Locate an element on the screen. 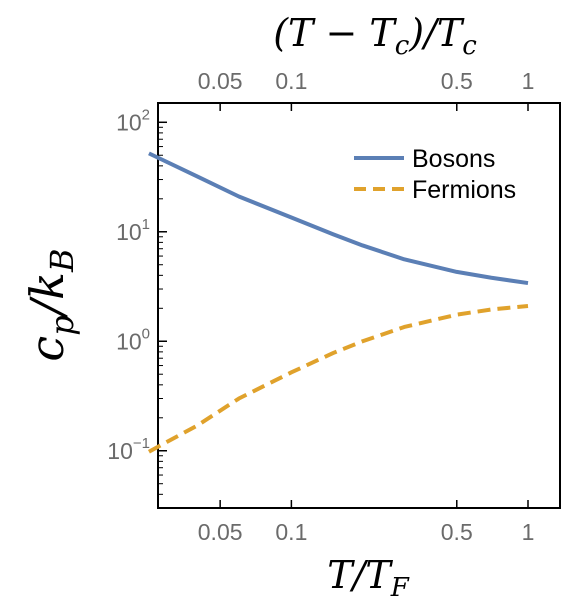 The height and width of the screenshot is (608, 581). y-ticks: 10⁻¹ 10⁰ 10¹ 10² is located at coordinates (137, 300).